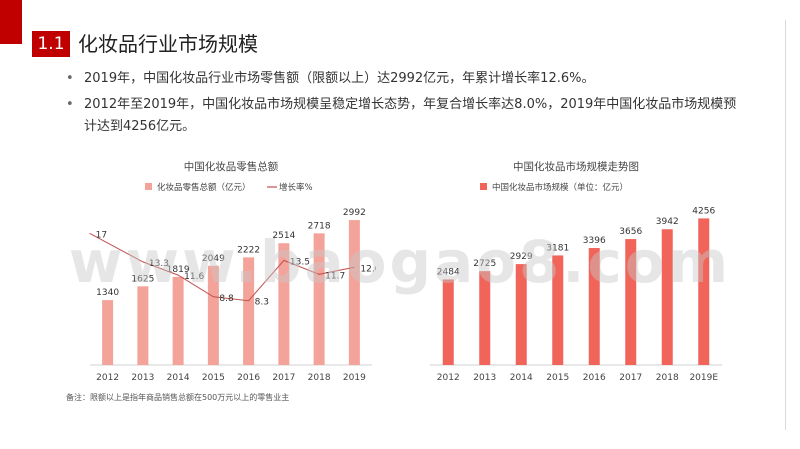 Image resolution: width=800 pixels, height=449 pixels. Describe the element at coordinates (262, 303) in the screenshot. I see `line-data-label: 8.3` at that location.